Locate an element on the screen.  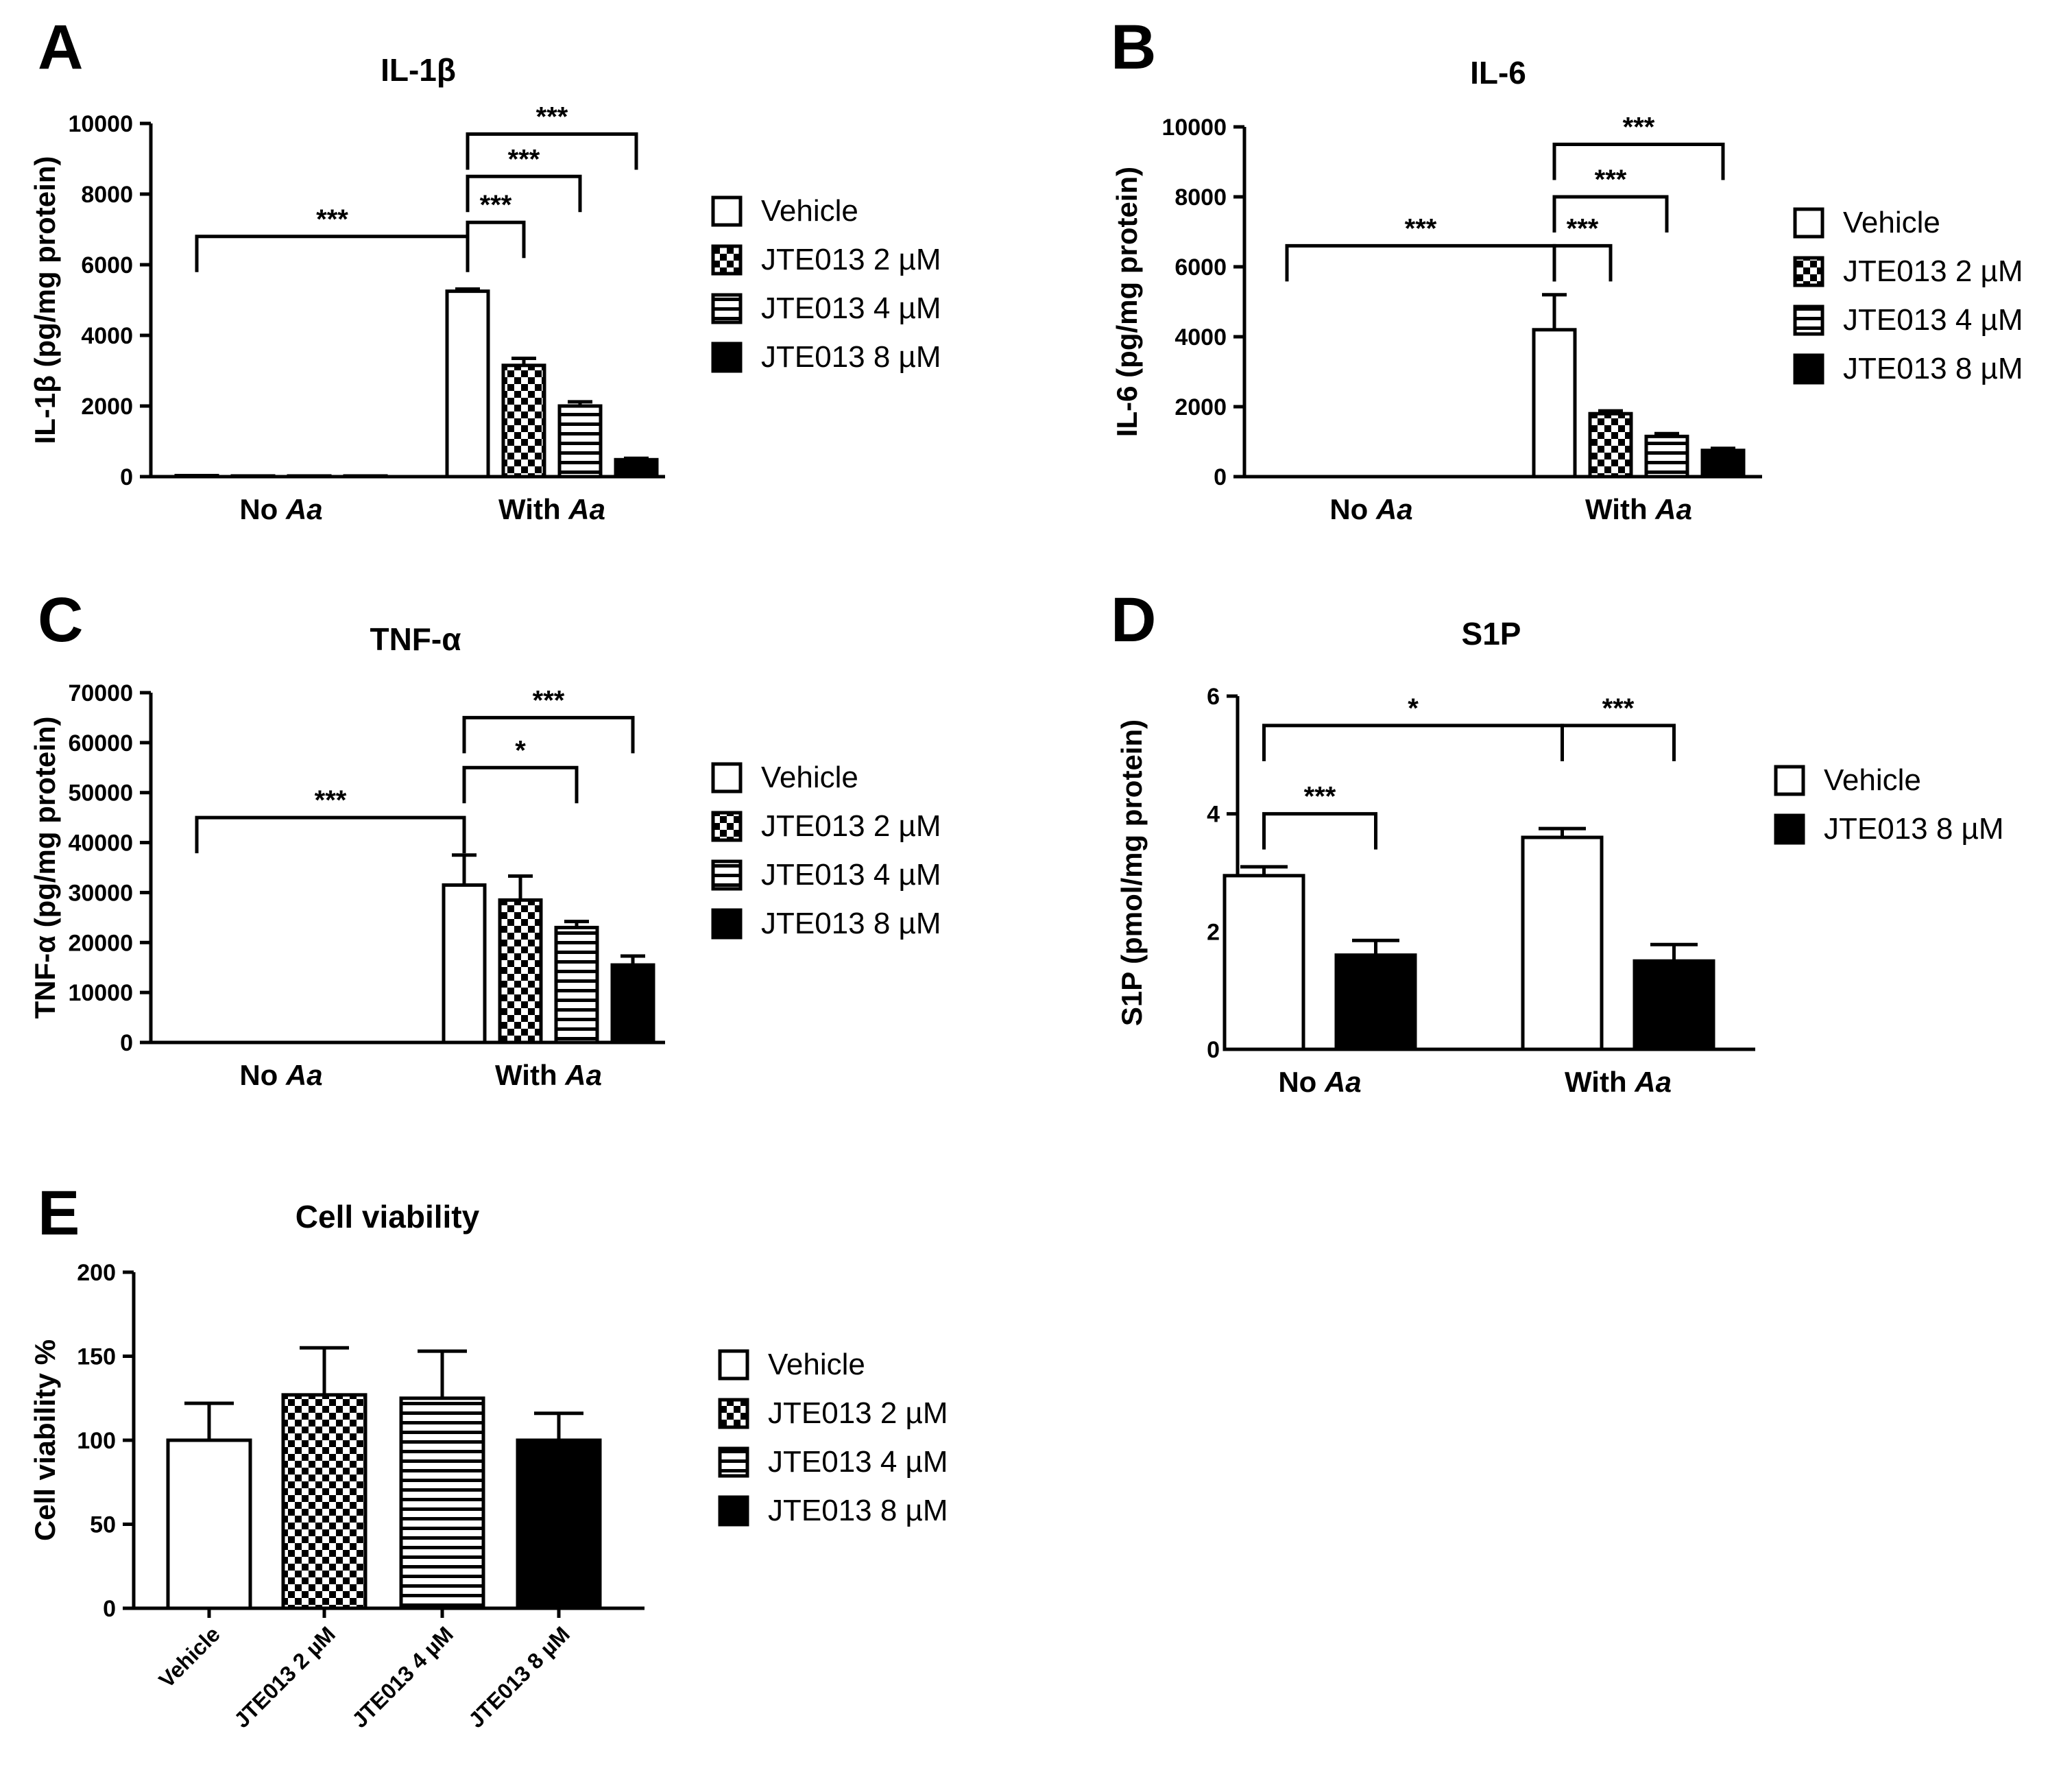
y-tick-label: 8000 is located at coordinates (1200, 197).